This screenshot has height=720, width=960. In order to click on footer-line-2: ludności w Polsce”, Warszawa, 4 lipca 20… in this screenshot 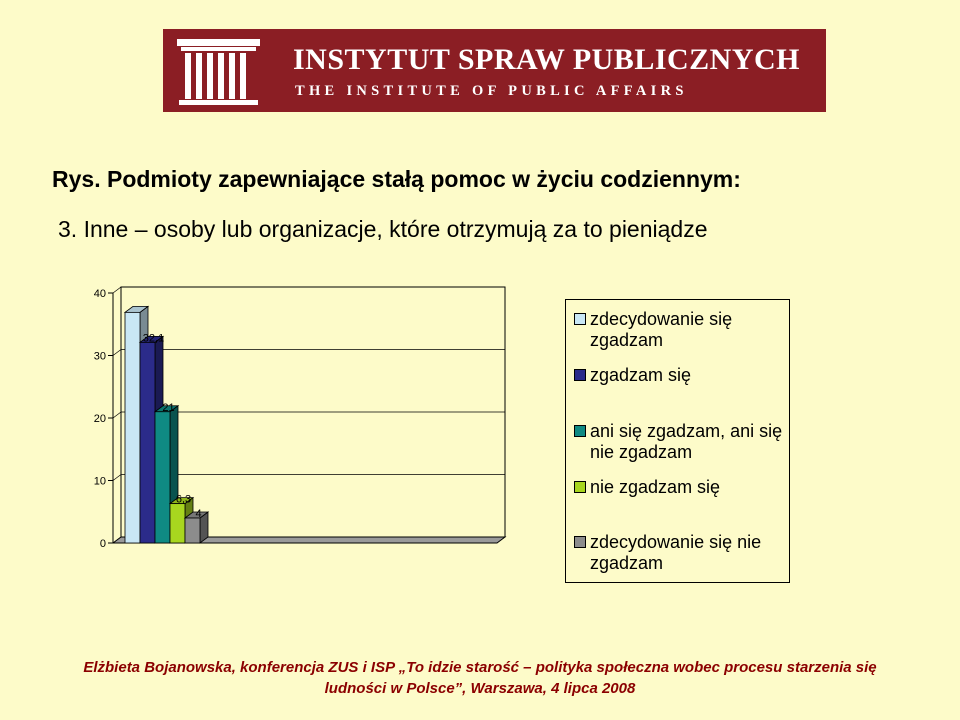, I will do `click(480, 688)`.